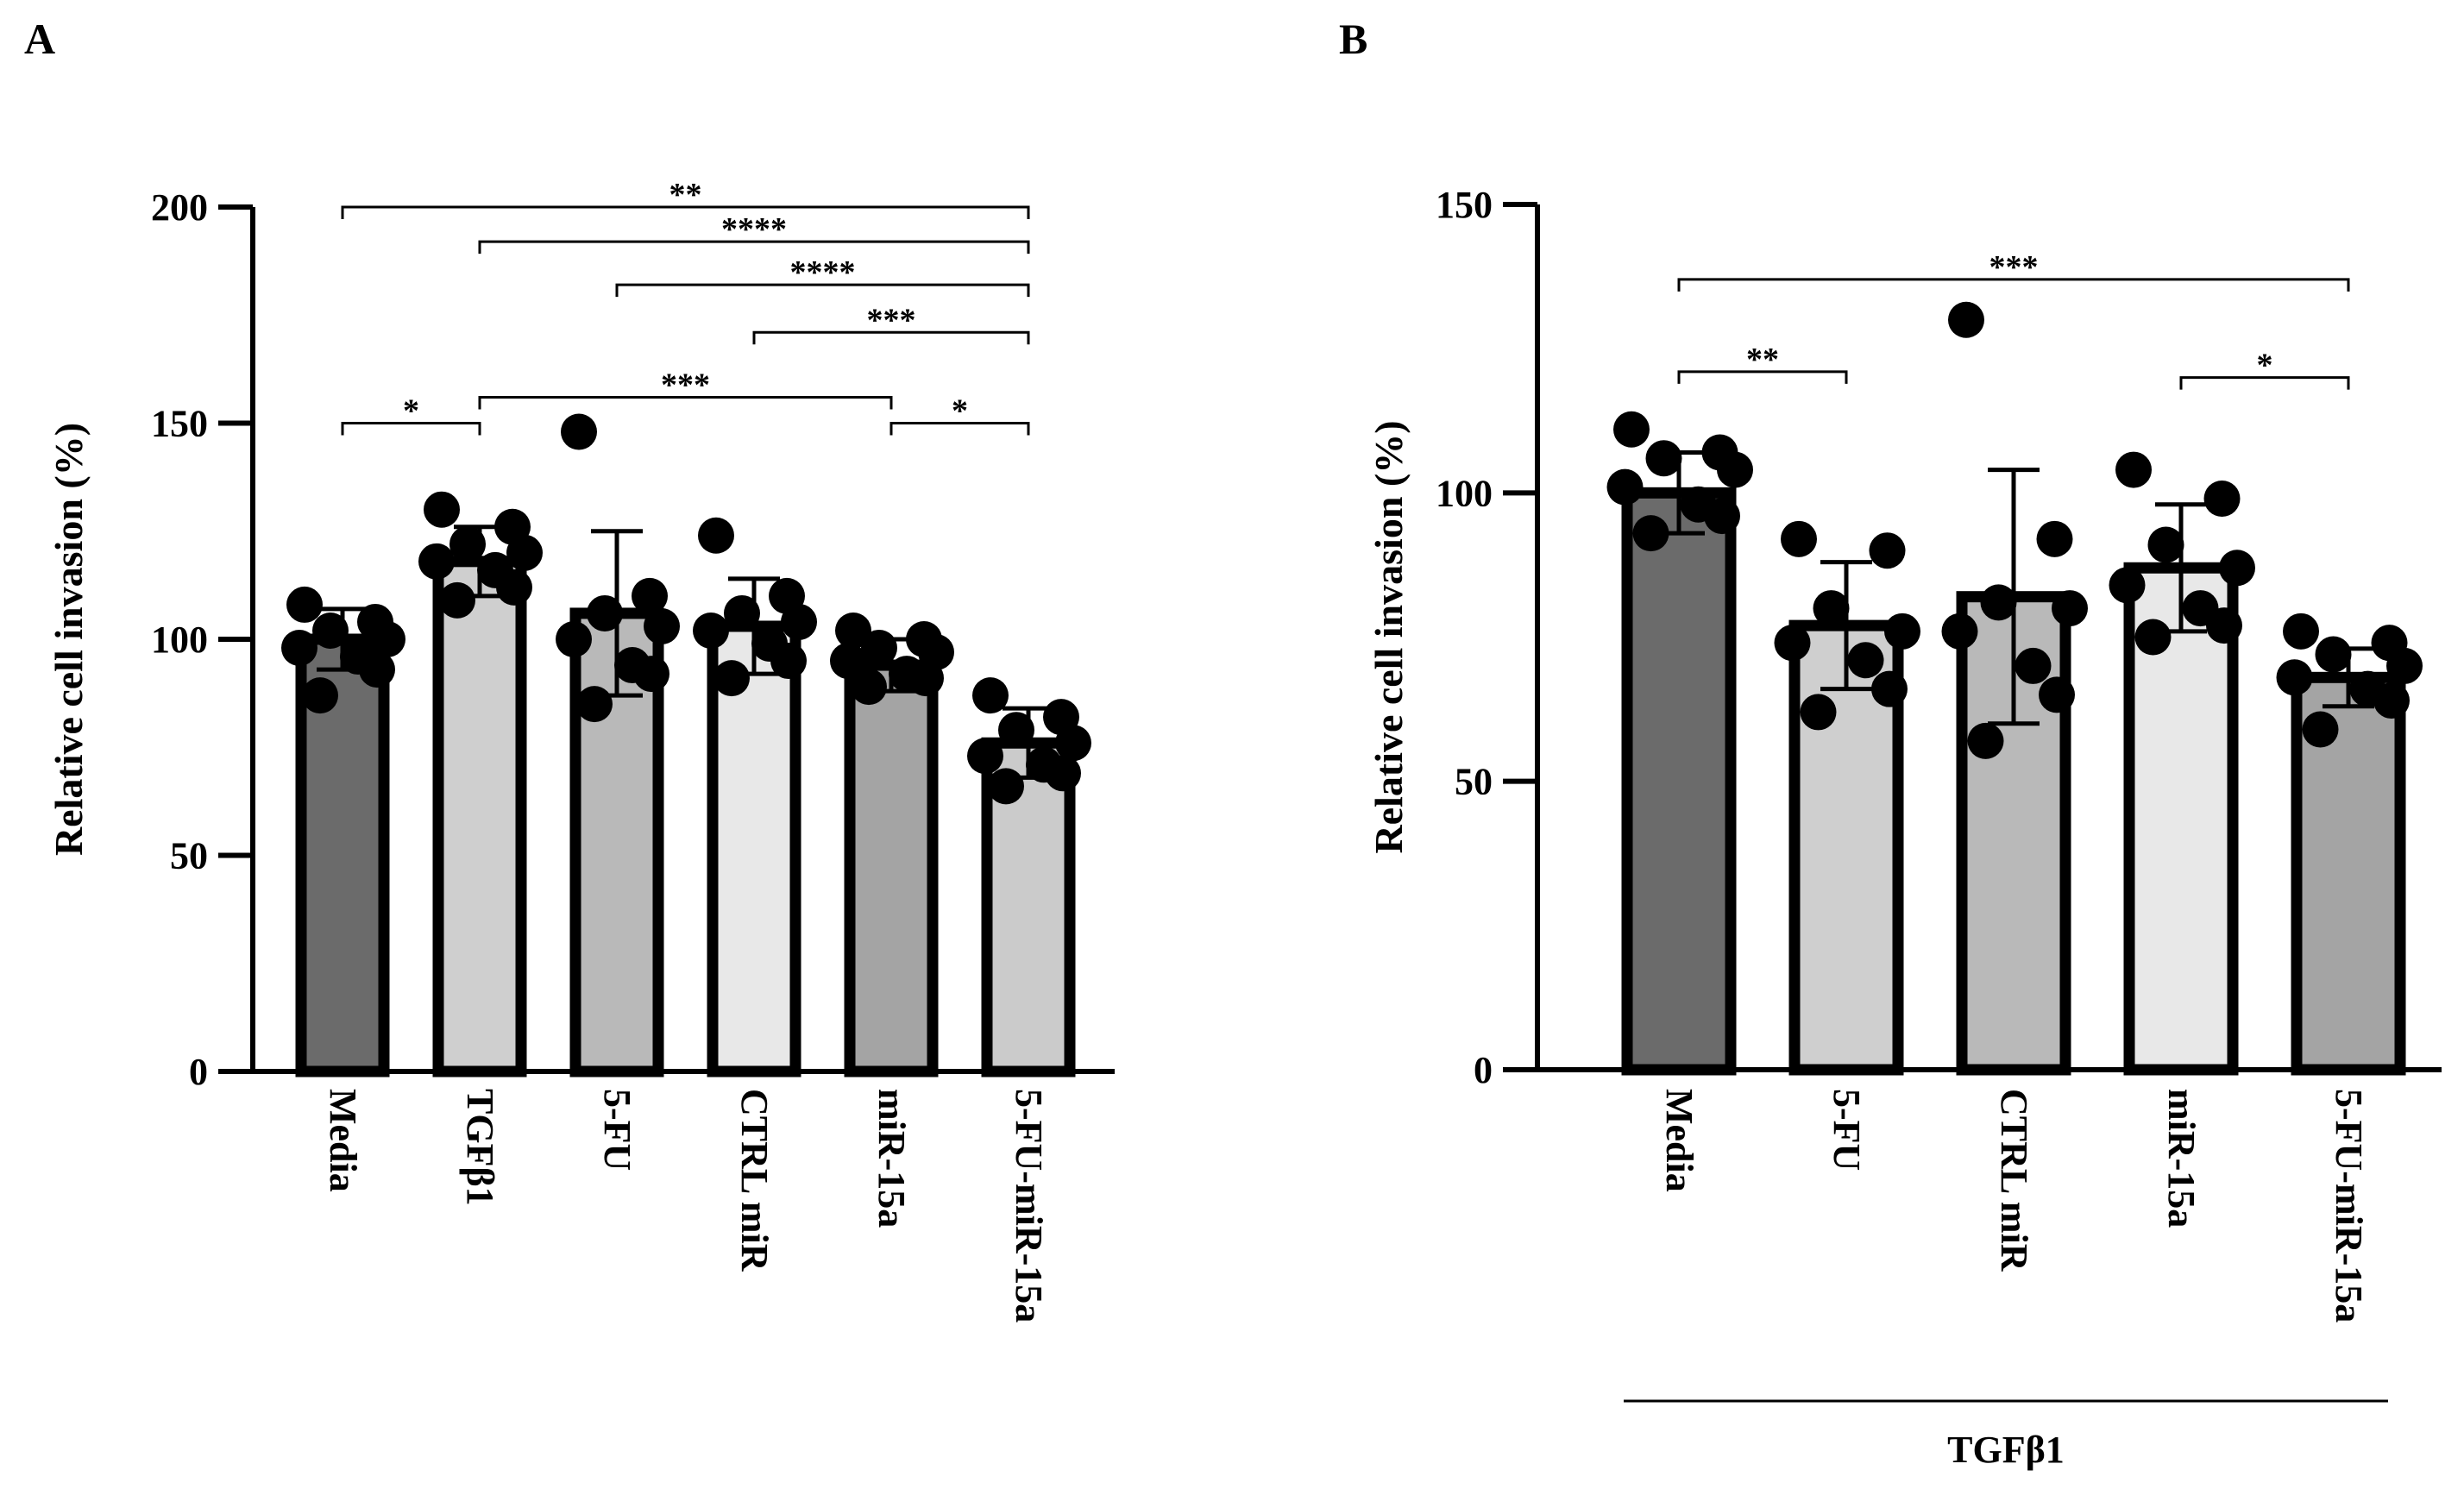  What do you see at coordinates (1029, 1206) in the screenshot?
I see `category-label-5: 5-FU-miR-15a` at bounding box center [1029, 1206].